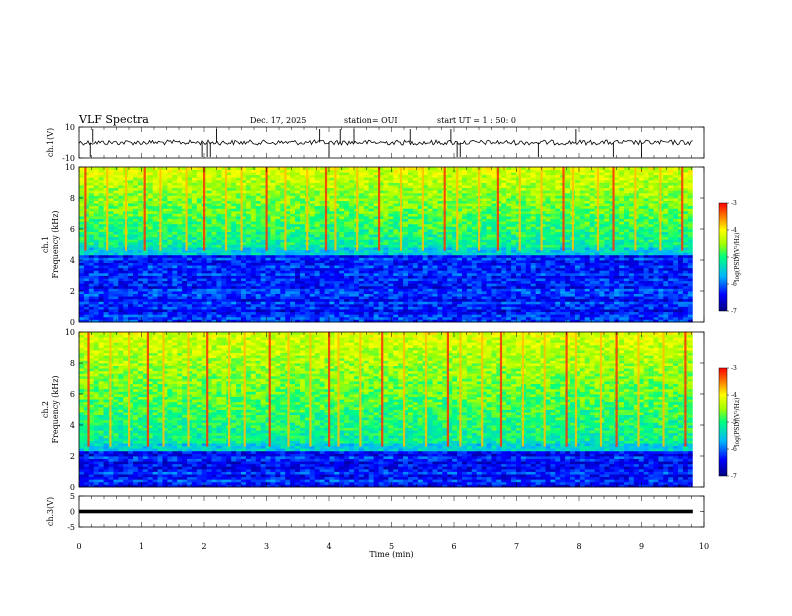  I want to click on figure-date: Dec. 17, 2025, so click(278, 120).